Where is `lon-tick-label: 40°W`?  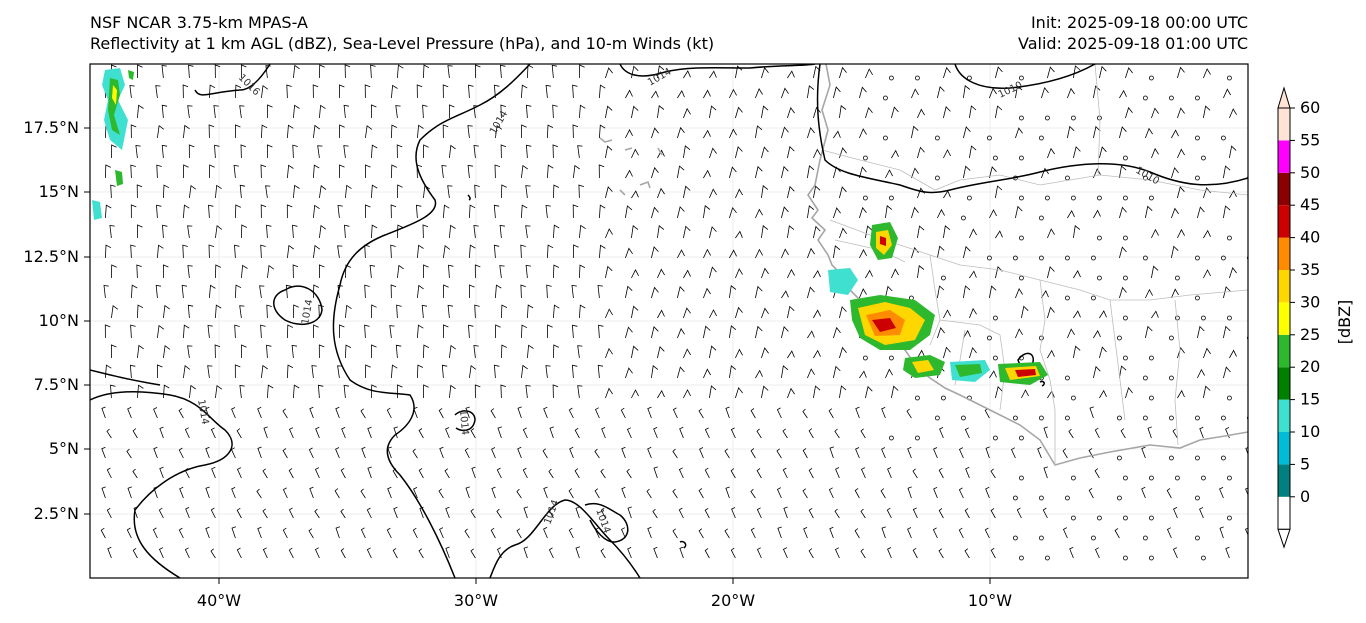 lon-tick-label: 40°W is located at coordinates (219, 600).